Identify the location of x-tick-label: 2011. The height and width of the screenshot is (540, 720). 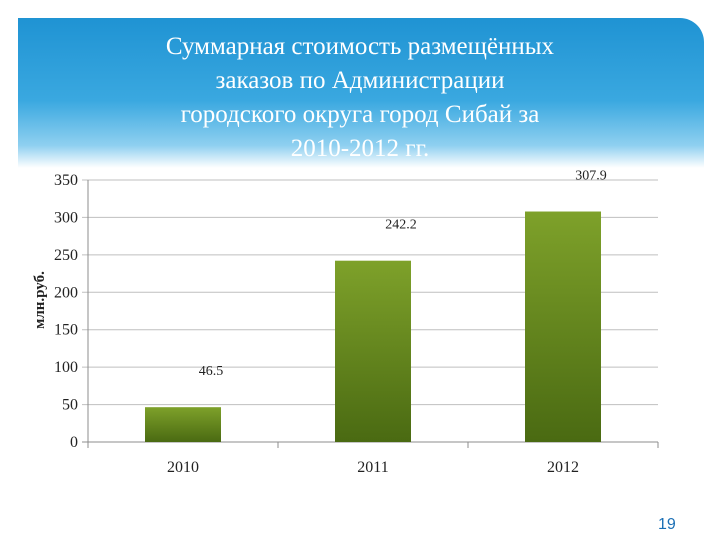
(372, 467).